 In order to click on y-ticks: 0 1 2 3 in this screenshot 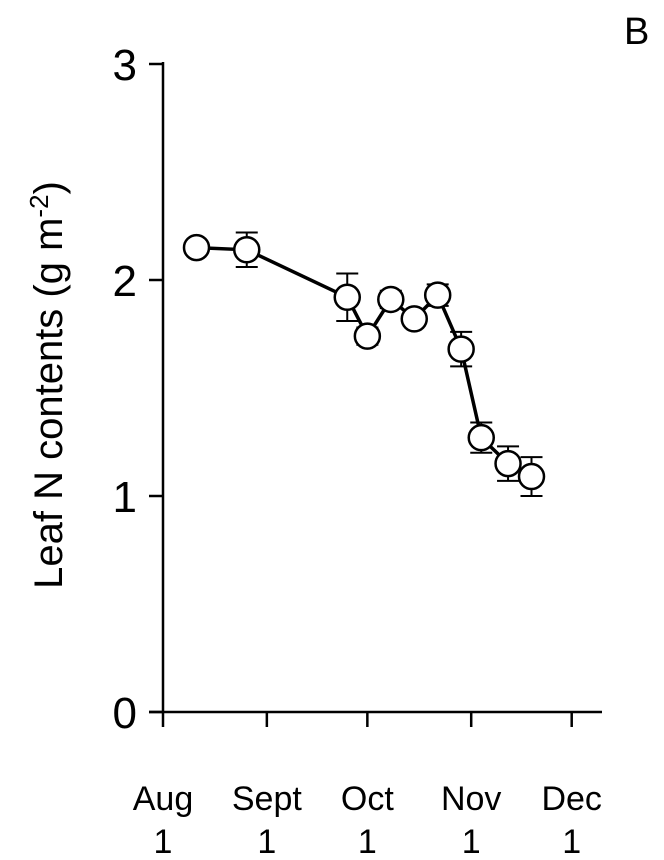, I will do `click(138, 389)`.